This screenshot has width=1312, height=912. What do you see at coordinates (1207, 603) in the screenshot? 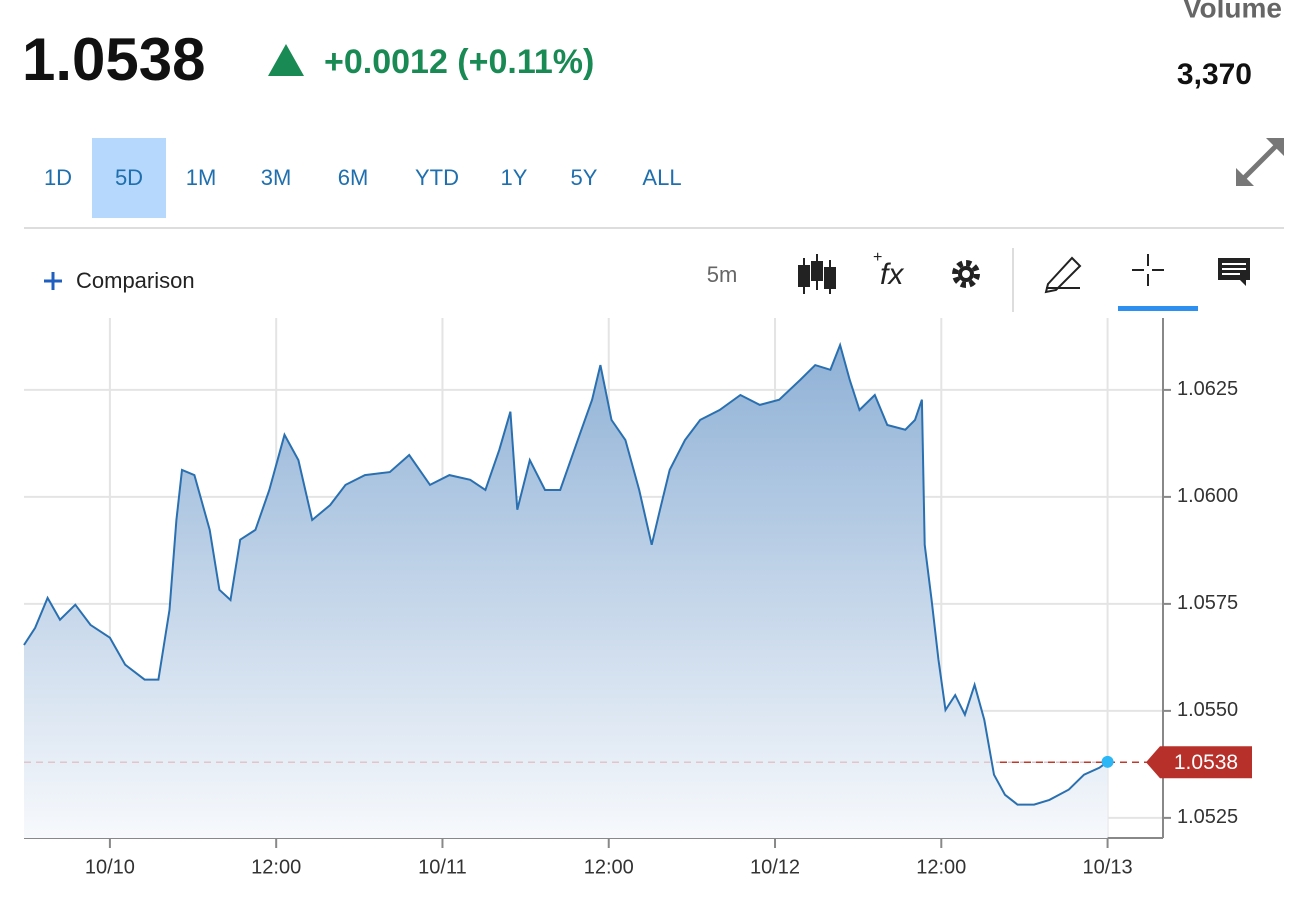
I see `y-tick-label: 1.0575` at bounding box center [1207, 603].